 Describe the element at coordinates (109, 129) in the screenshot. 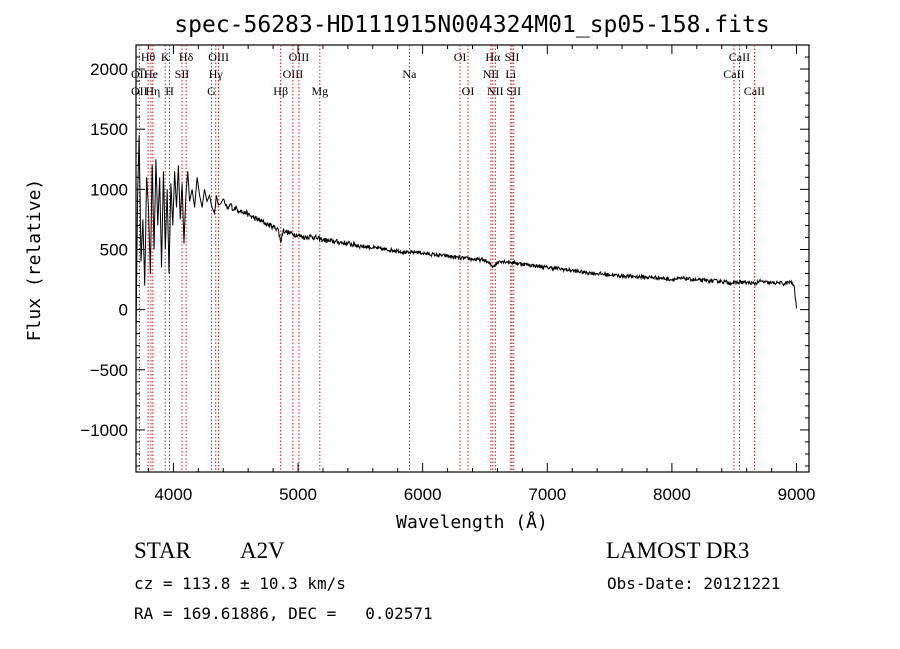

I see `y-tick-label: 1500` at that location.